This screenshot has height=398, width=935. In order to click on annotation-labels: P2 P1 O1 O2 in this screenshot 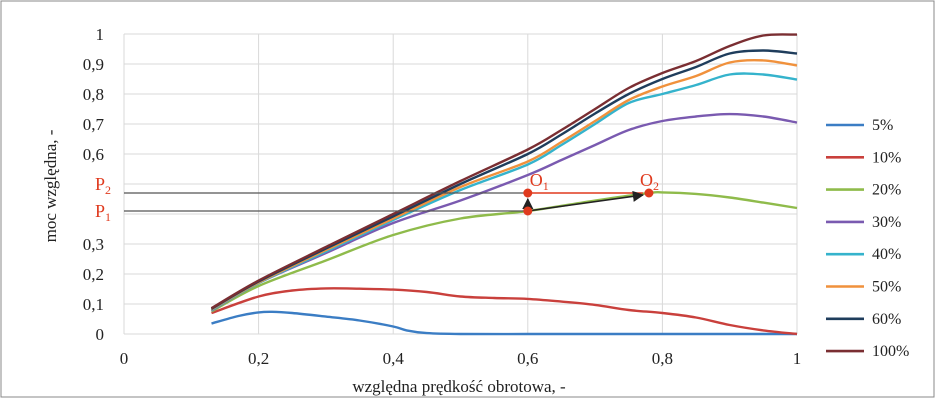, I will do `click(377, 197)`.